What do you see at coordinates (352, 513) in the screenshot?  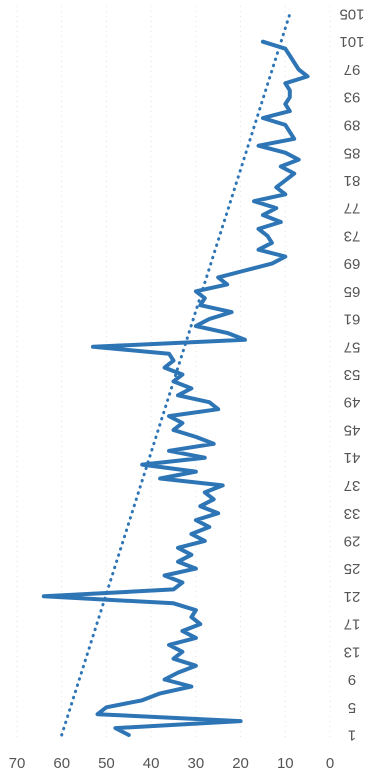 I see `x-tick-label: 33` at bounding box center [352, 513].